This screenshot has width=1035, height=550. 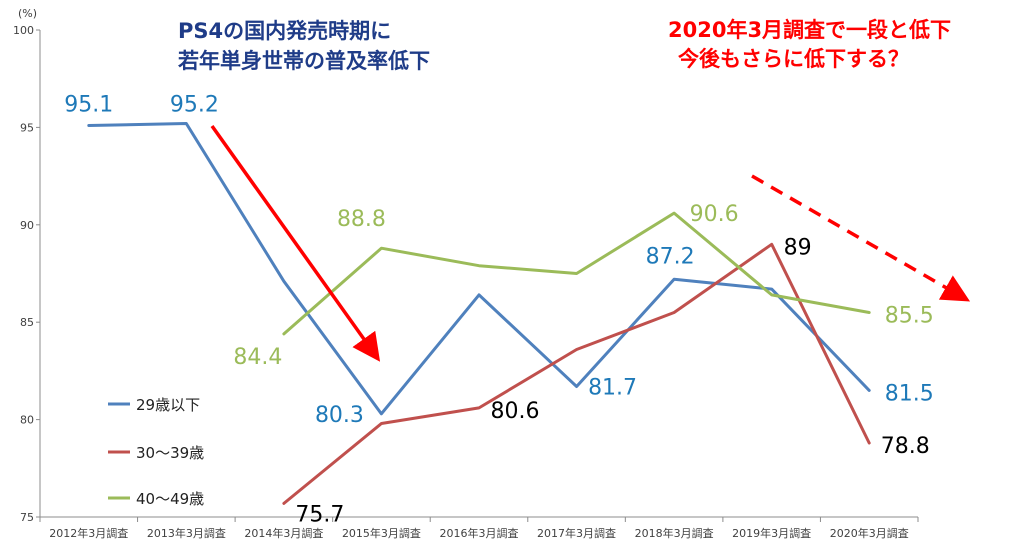 I want to click on legend-entry: 30〜39歳, so click(x=170, y=453).